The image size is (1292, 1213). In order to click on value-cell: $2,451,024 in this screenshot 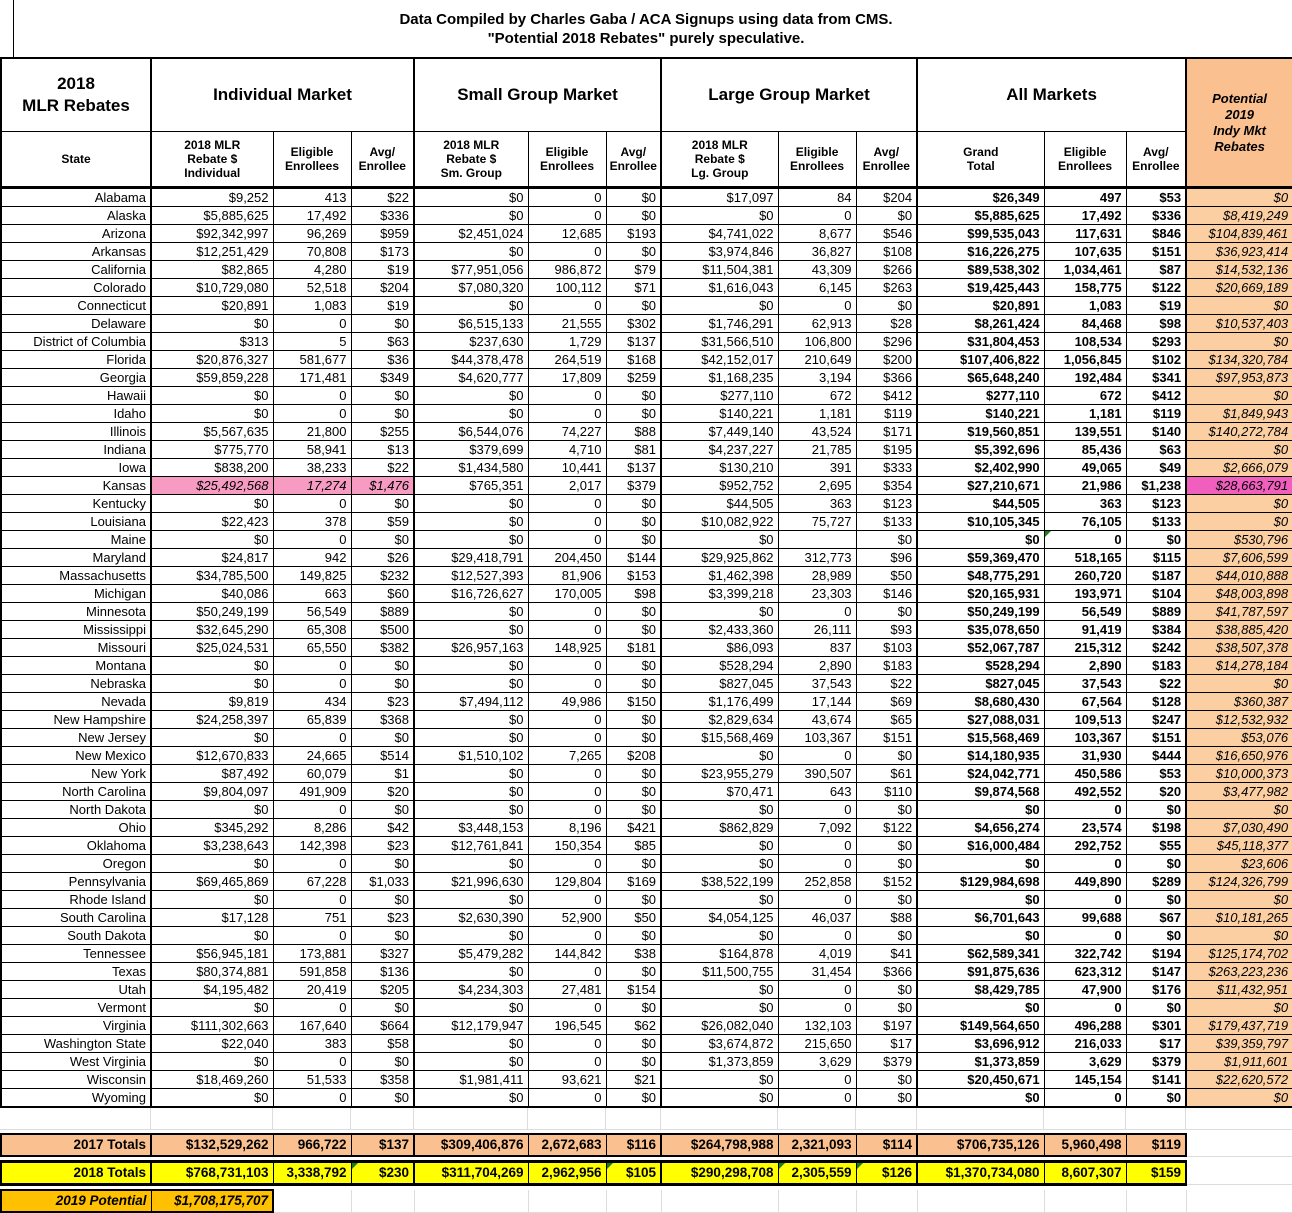, I will do `click(471, 233)`.